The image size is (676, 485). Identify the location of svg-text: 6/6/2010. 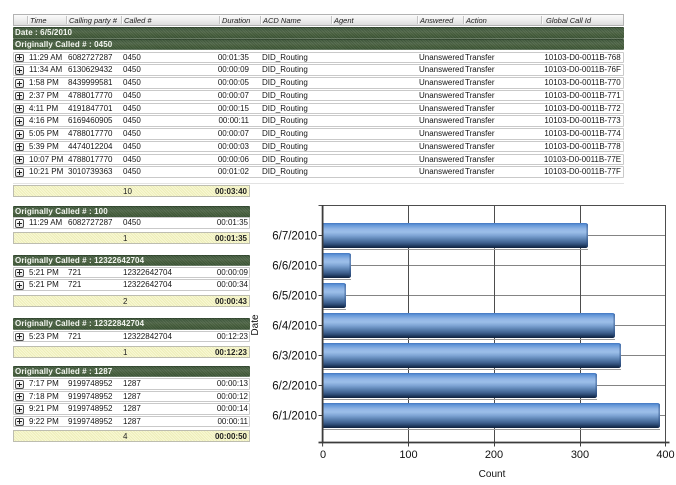
(294, 267).